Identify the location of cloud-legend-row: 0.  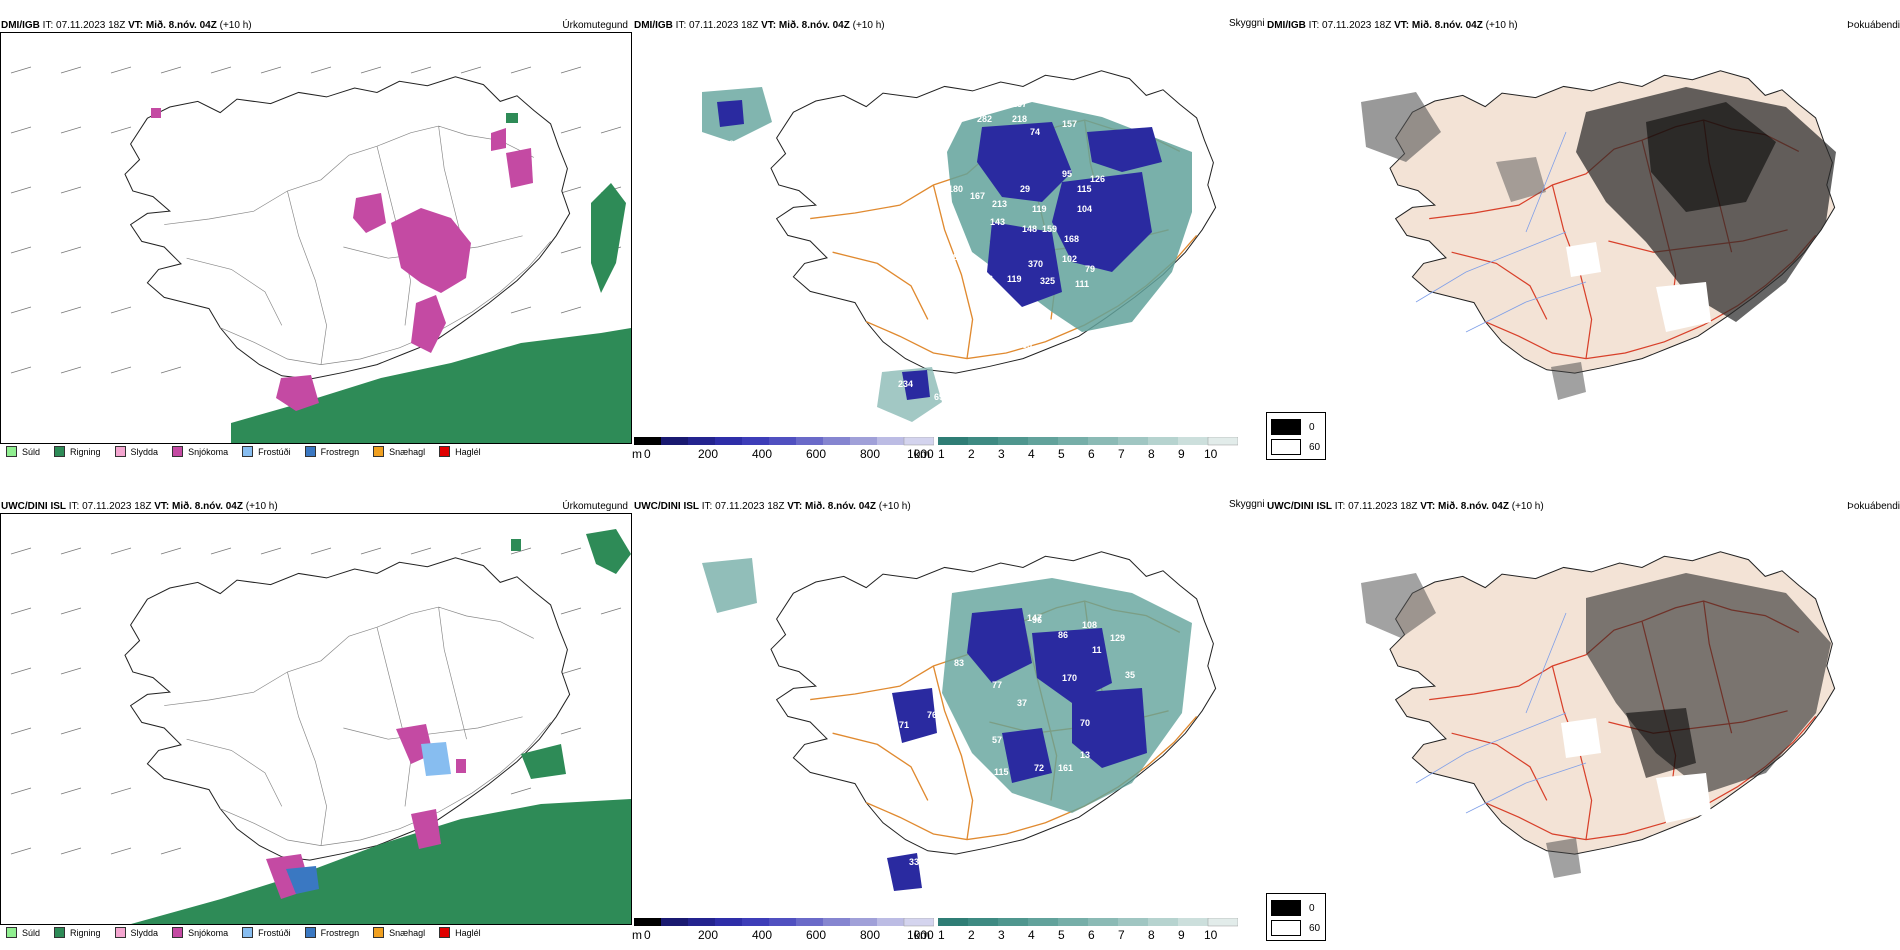
(1293, 908).